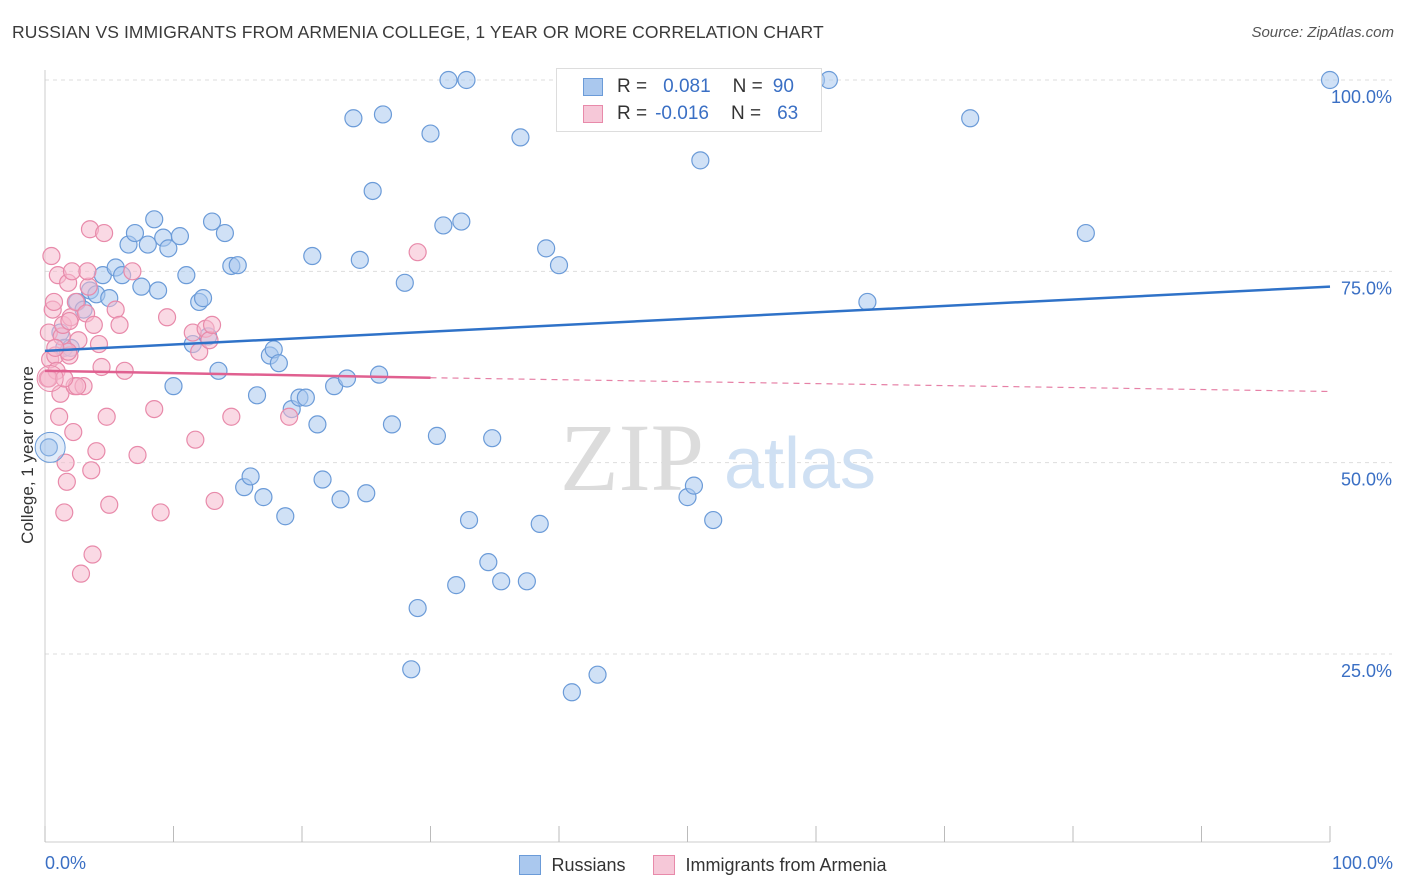 This screenshot has height=892, width=1406. Describe the element at coordinates (682, 113) in the screenshot. I see `legend-r-value-armenia: -0.016` at that location.